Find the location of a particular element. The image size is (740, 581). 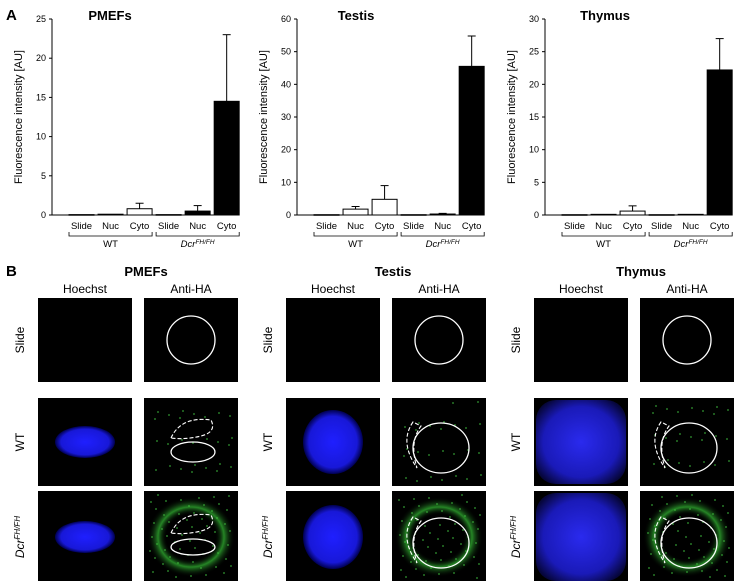

region-outline is located at coordinates (439, 340).